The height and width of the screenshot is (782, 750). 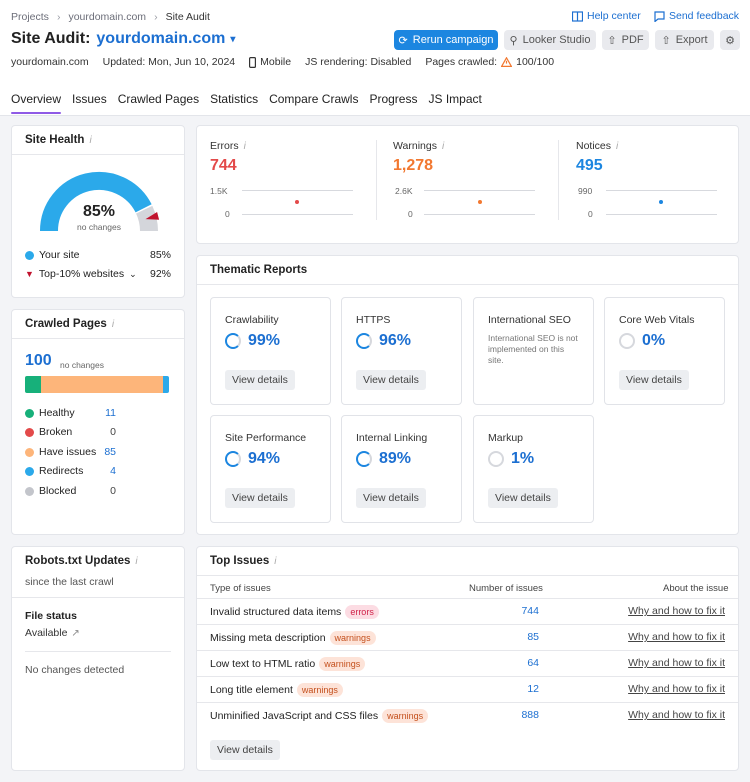 I want to click on chevron-down-icon: ⌄, so click(x=133, y=273).